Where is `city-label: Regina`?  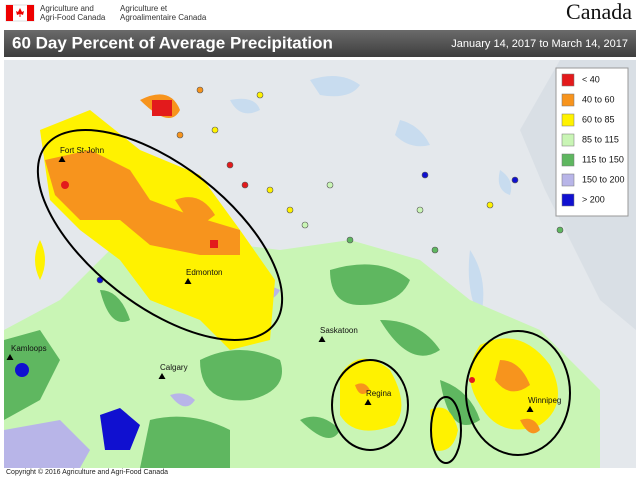 city-label: Regina is located at coordinates (379, 393).